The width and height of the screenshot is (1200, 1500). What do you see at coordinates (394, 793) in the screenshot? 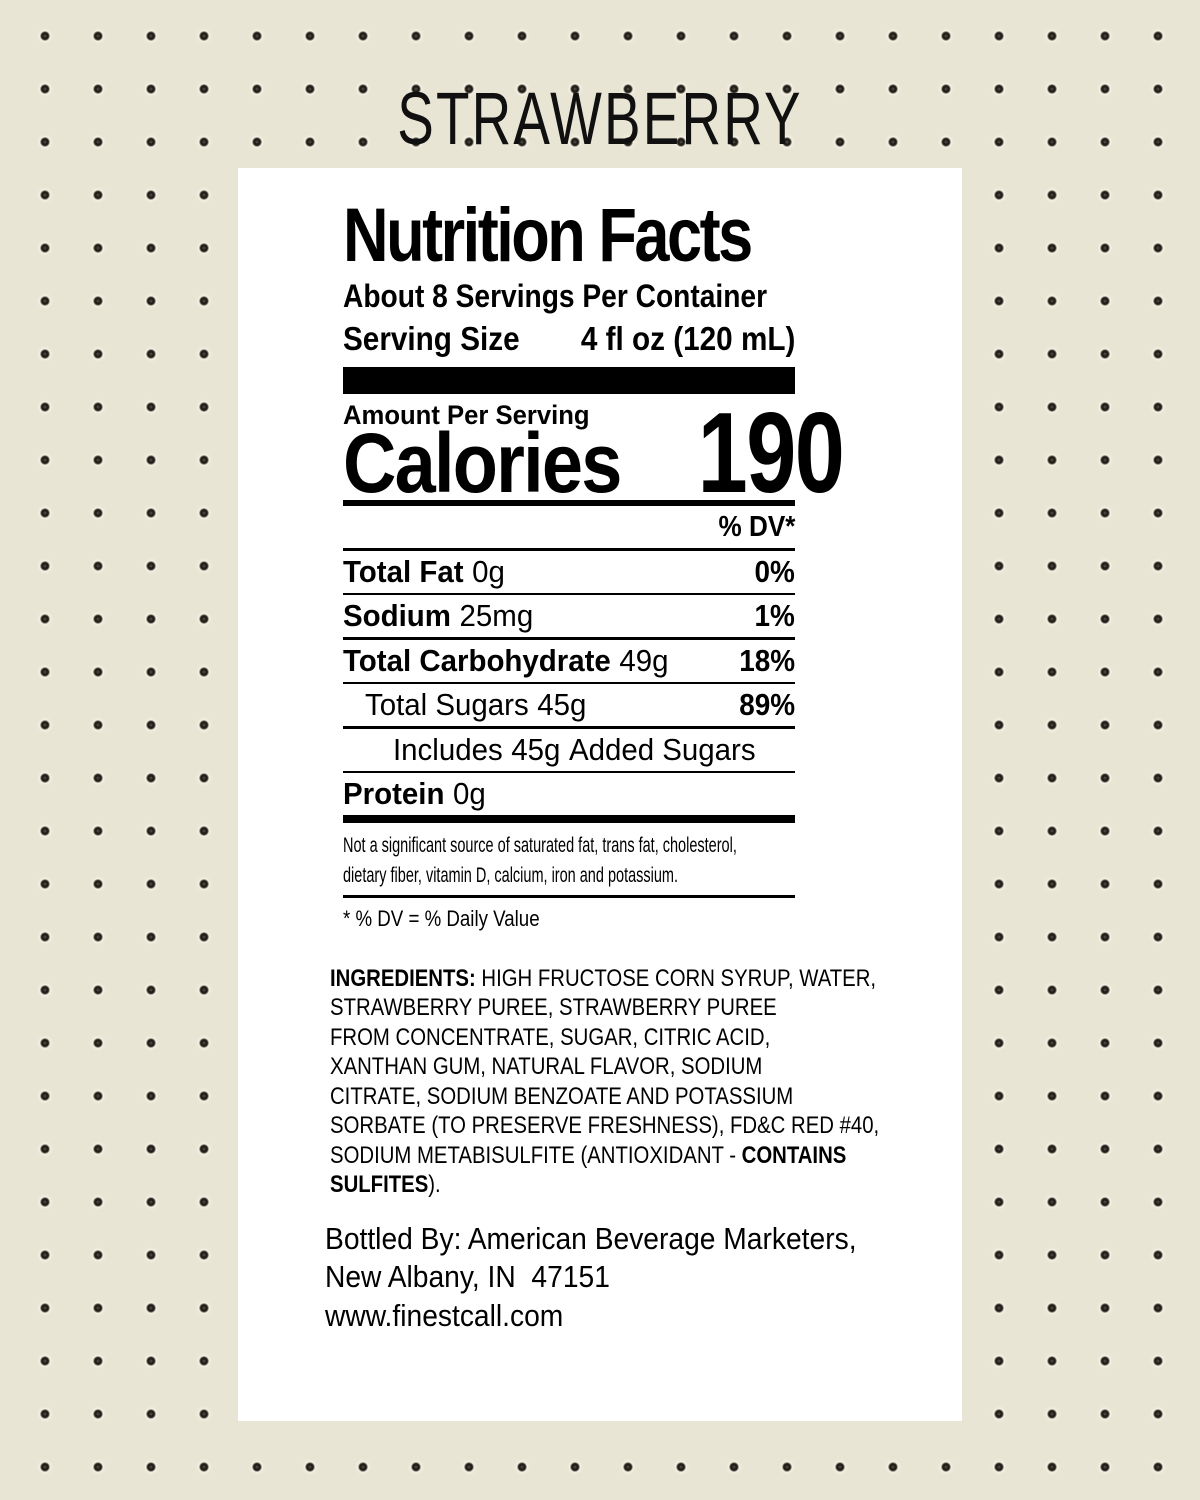
I see `nutrient-name: Protein` at bounding box center [394, 793].